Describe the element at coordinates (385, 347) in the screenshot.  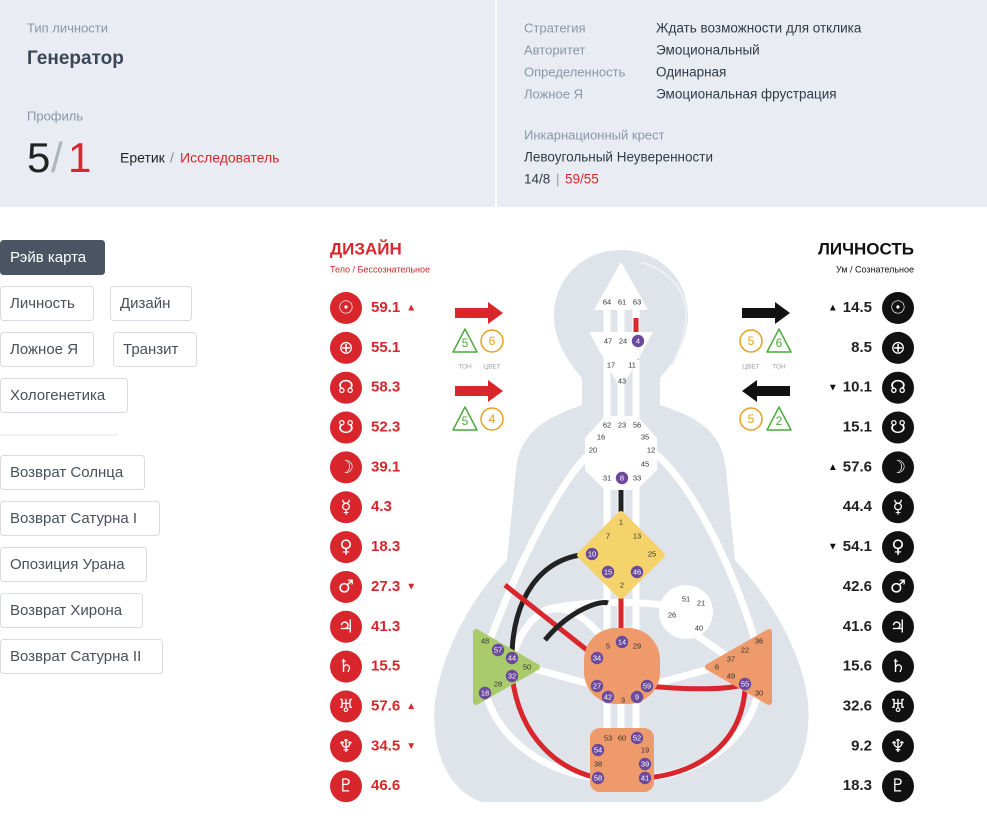
I see `design-value: 55.1` at that location.